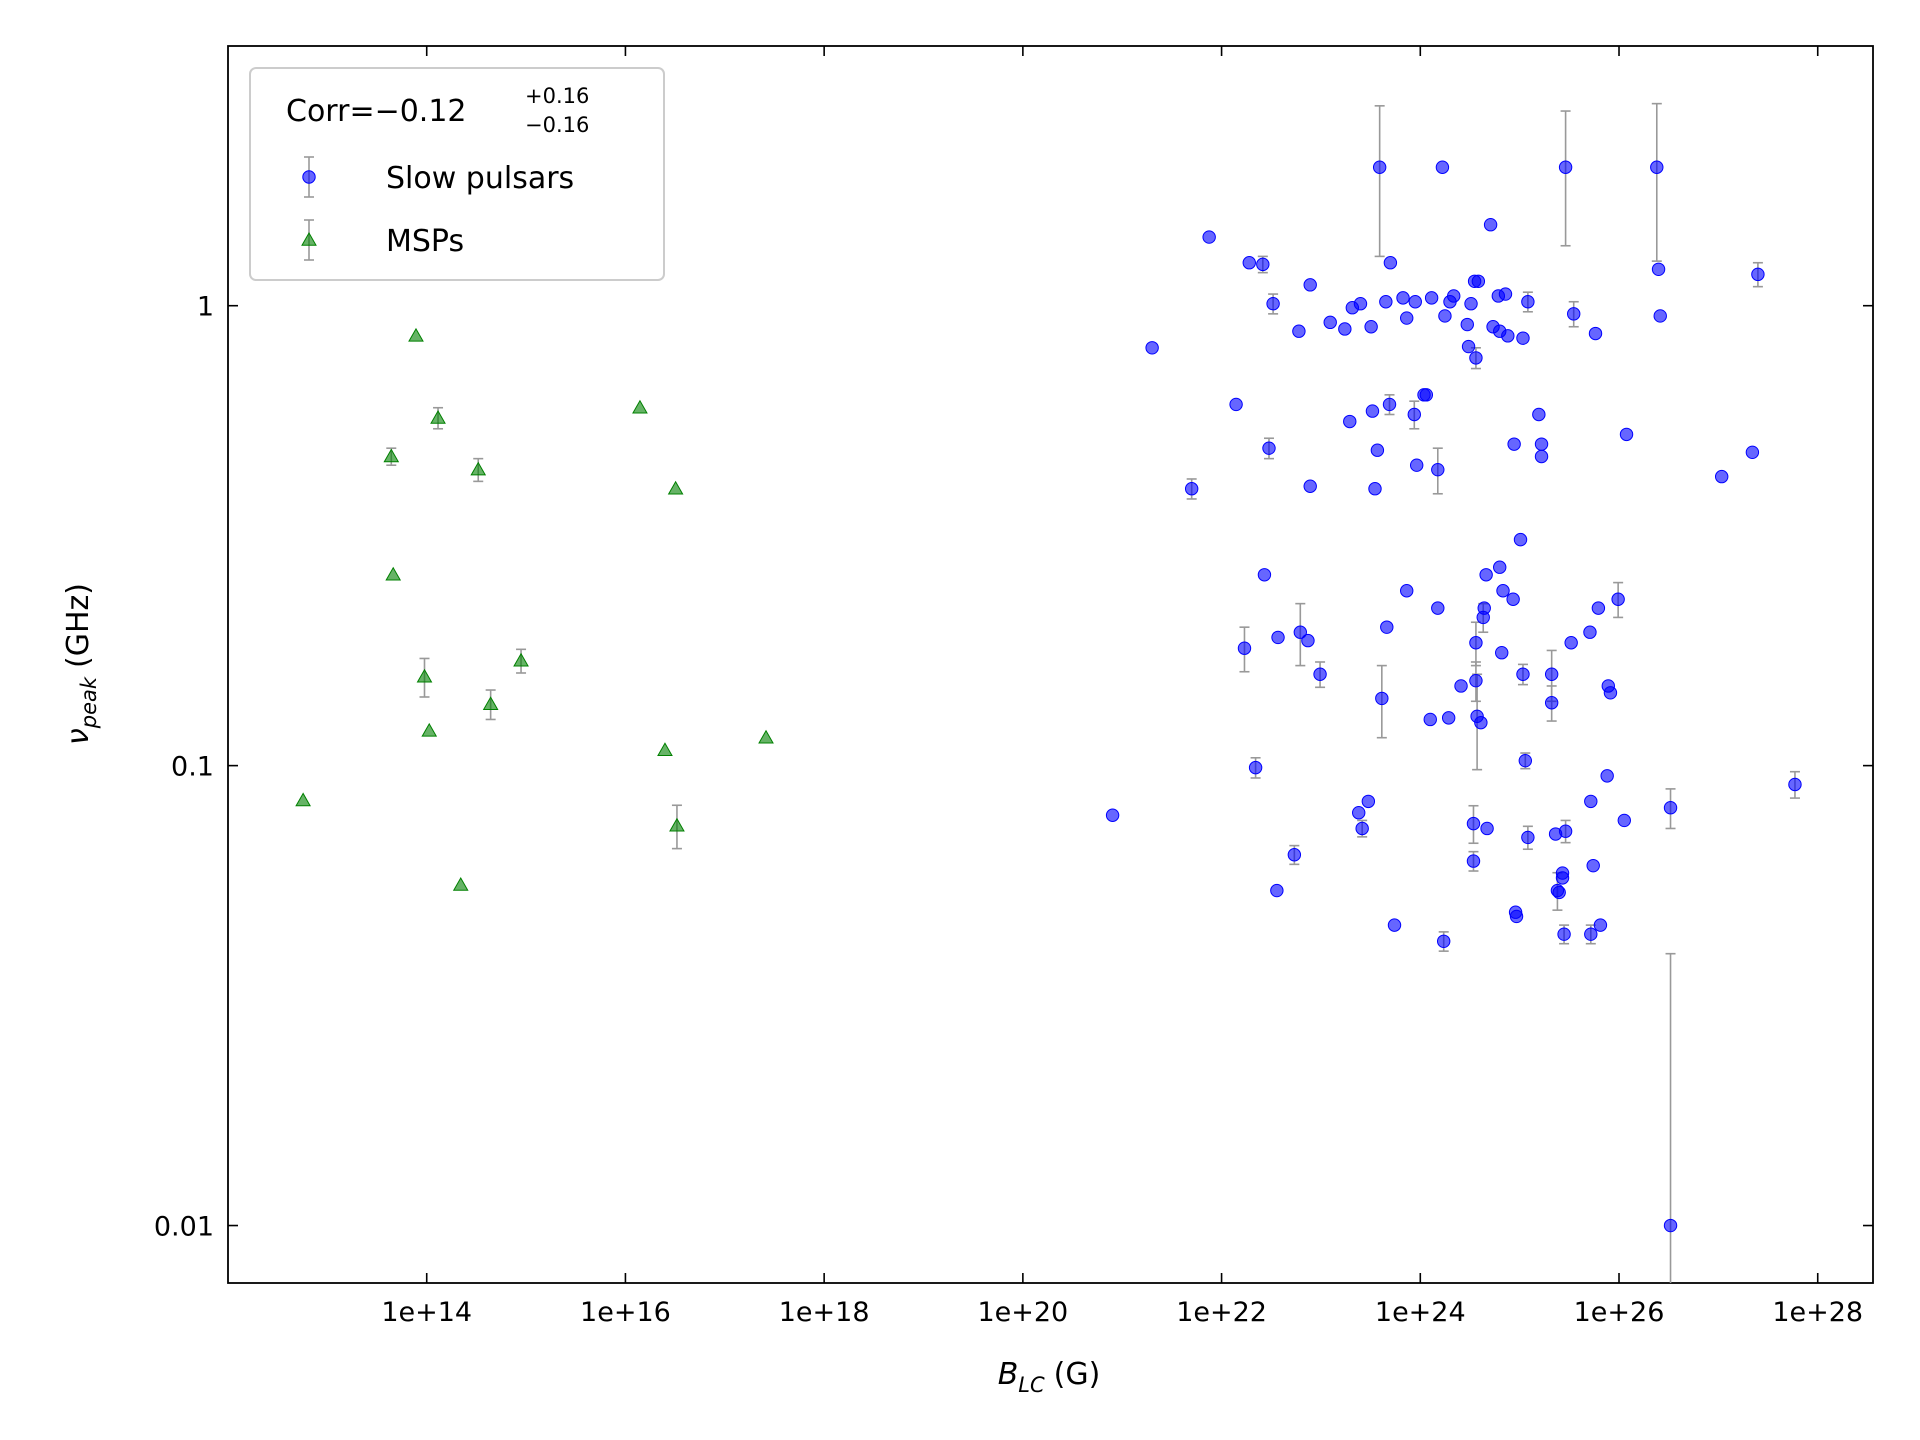 The width and height of the screenshot is (1920, 1440). What do you see at coordinates (1817, 1312) in the screenshot?
I see `x-tick-label: 1e+28` at bounding box center [1817, 1312].